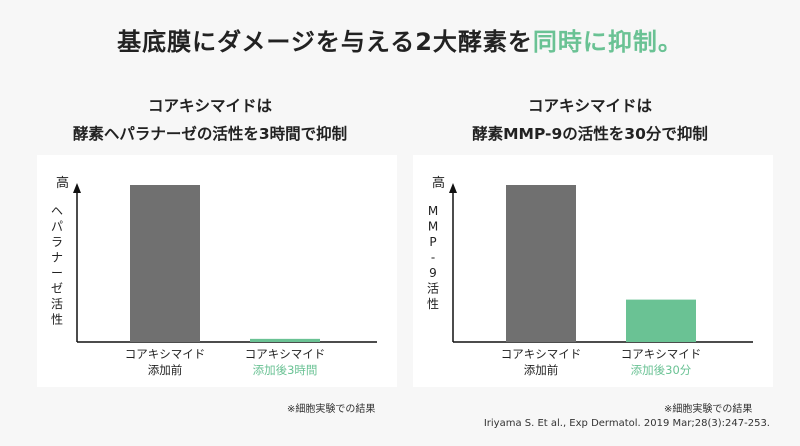 The height and width of the screenshot is (446, 800). I want to click on chart-1-footnote: ※細胞実験での結果, so click(331, 409).